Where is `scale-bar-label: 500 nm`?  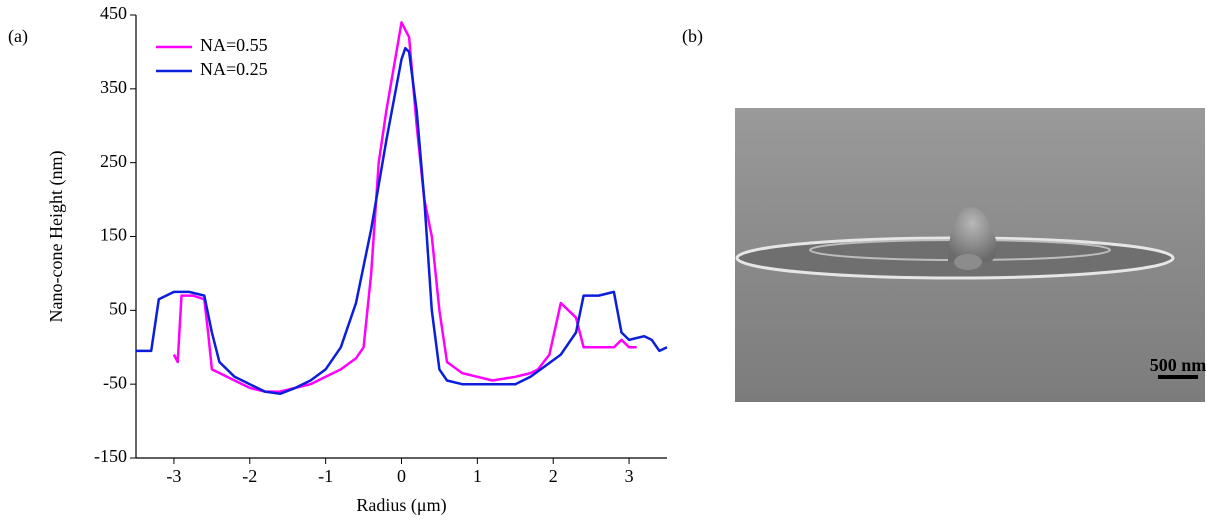 scale-bar-label: 500 nm is located at coordinates (1178, 365).